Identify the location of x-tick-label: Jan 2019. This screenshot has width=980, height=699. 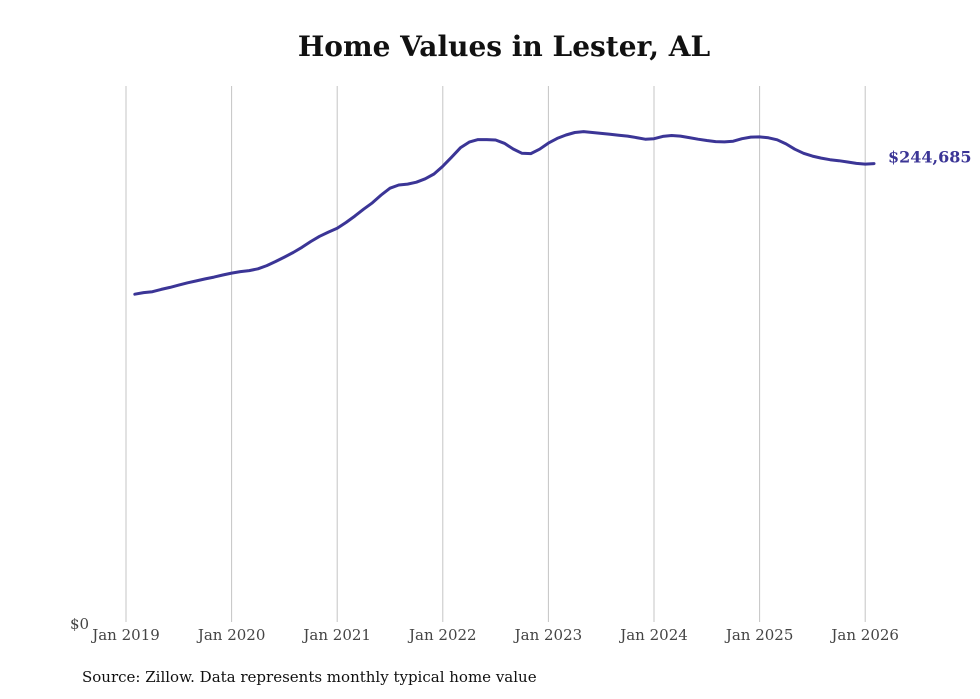
(125, 635).